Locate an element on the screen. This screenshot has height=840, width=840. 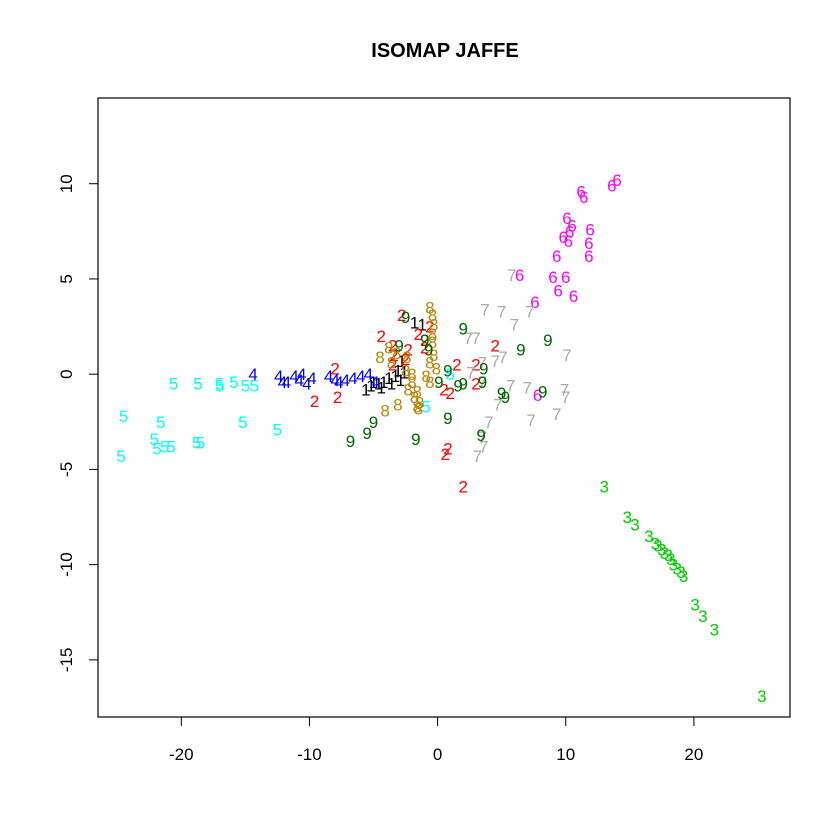
x-tick-label: 10 is located at coordinates (565, 754).